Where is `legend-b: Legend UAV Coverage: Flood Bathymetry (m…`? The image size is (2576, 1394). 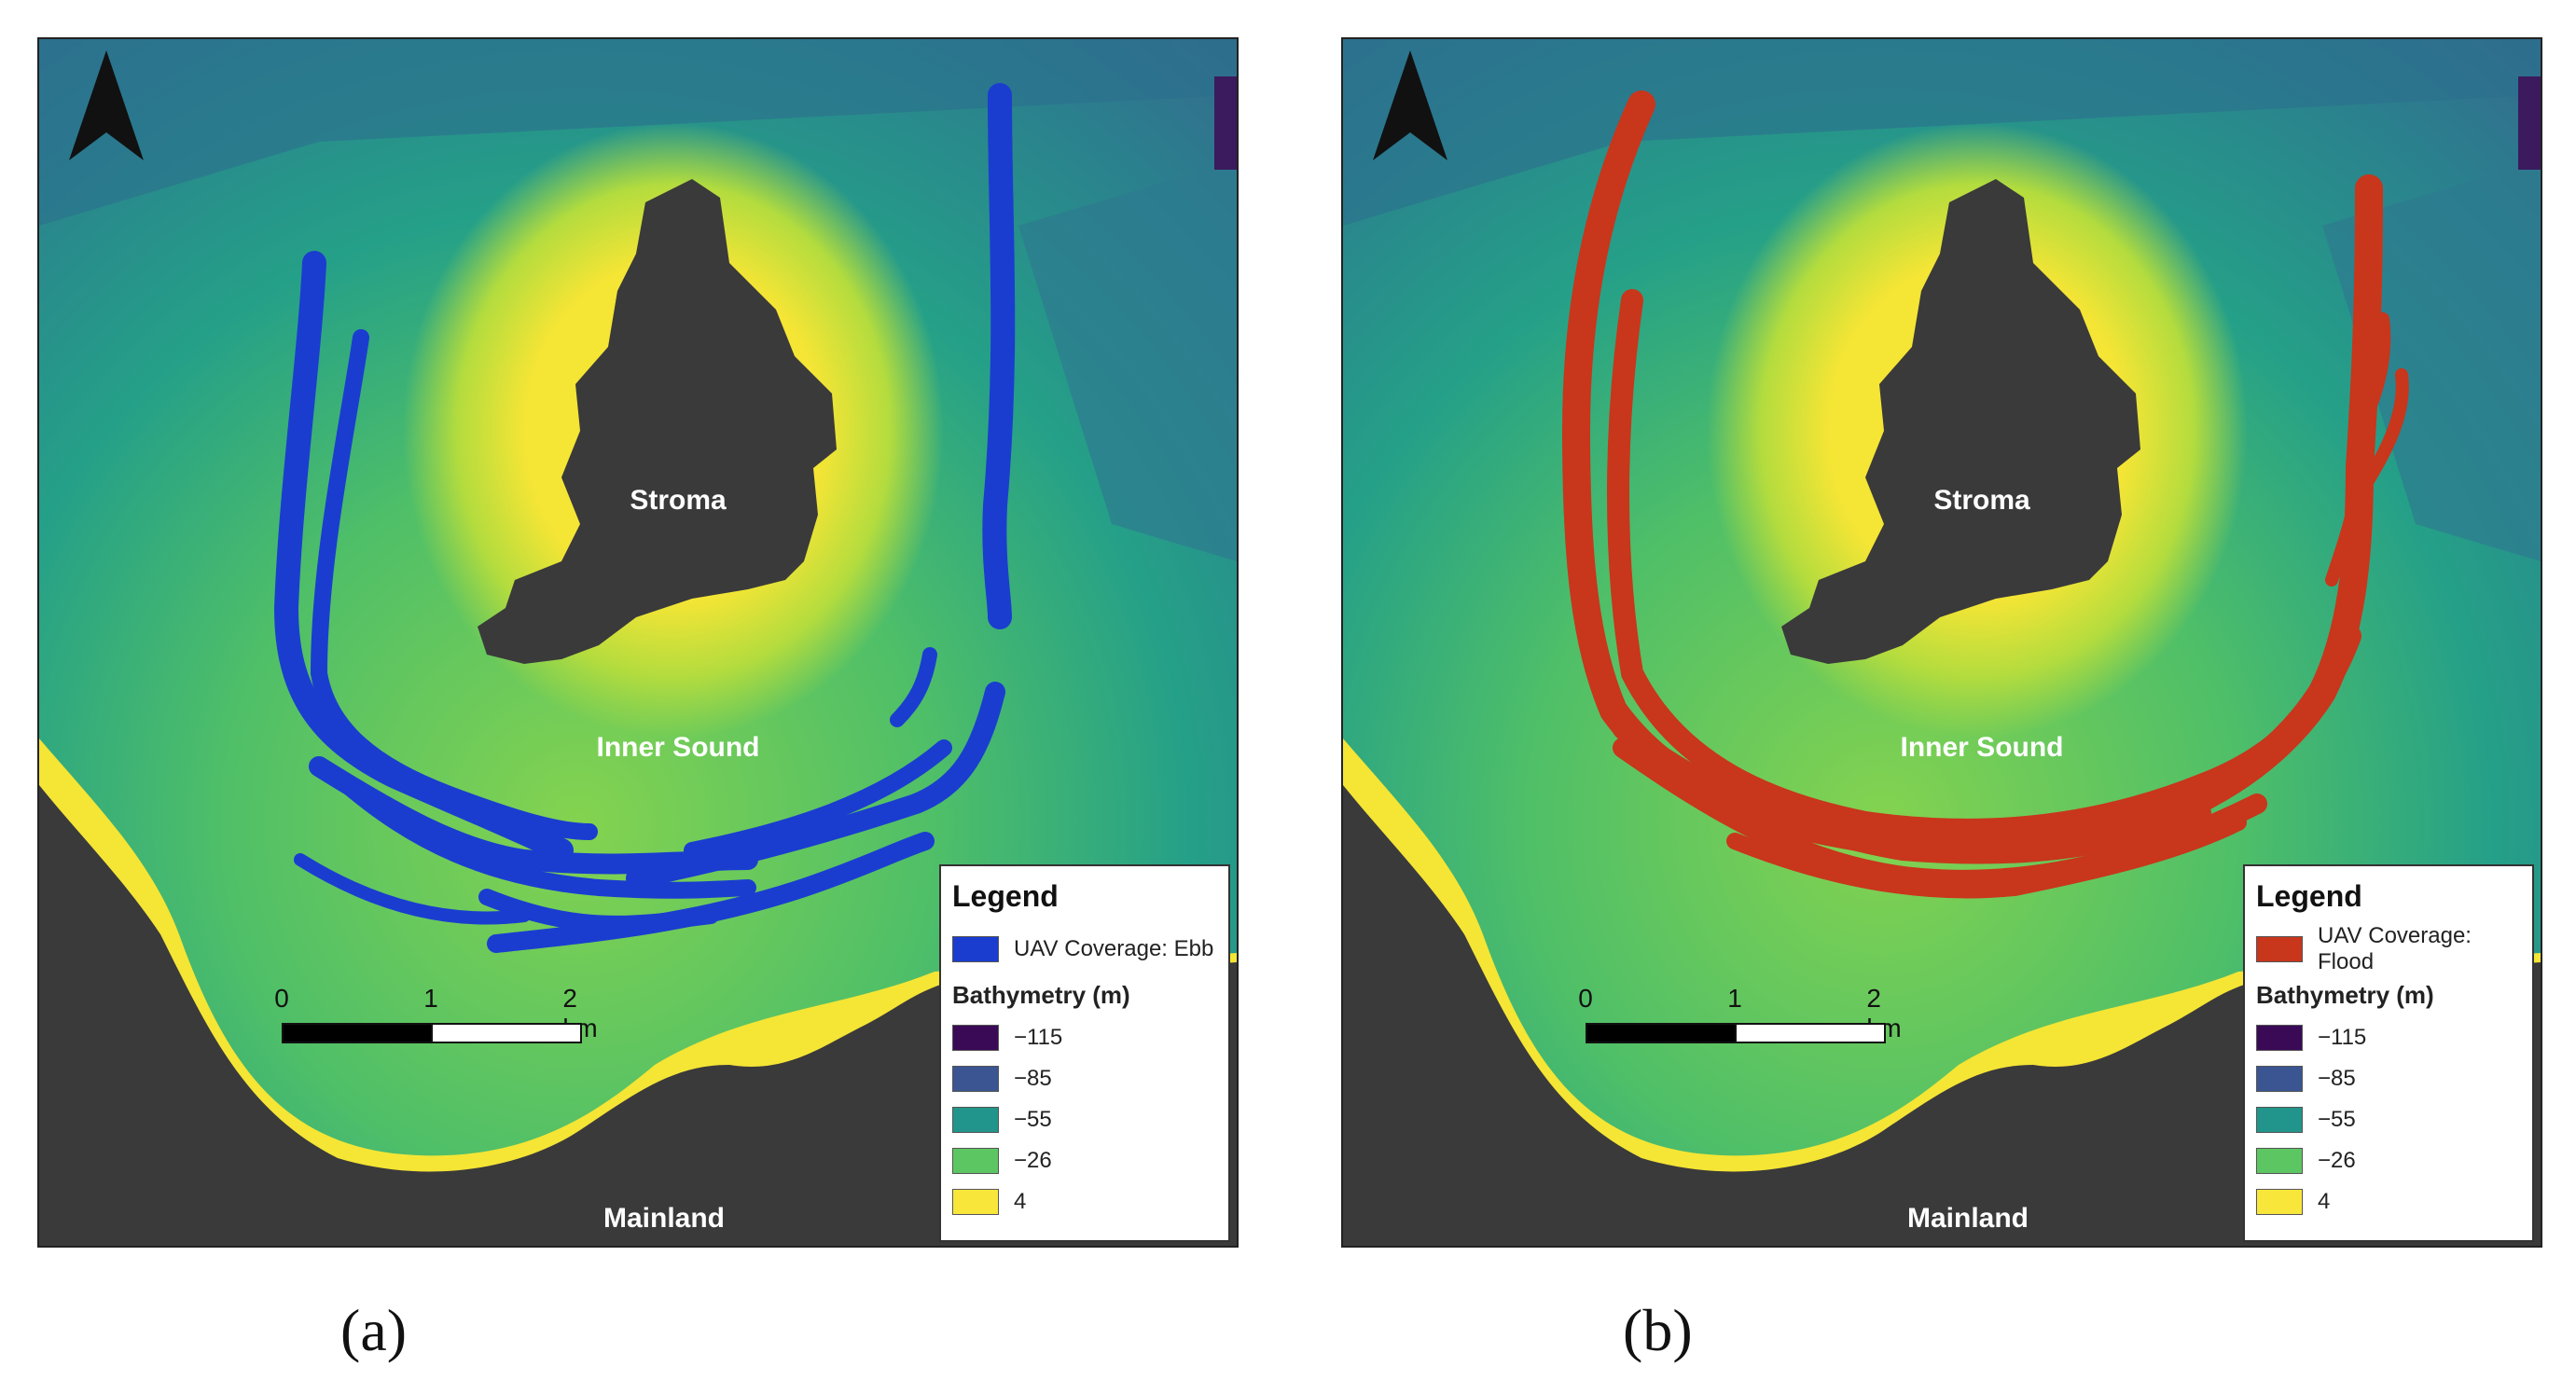 legend-b: Legend UAV Coverage: Flood Bathymetry (m… is located at coordinates (2388, 1053).